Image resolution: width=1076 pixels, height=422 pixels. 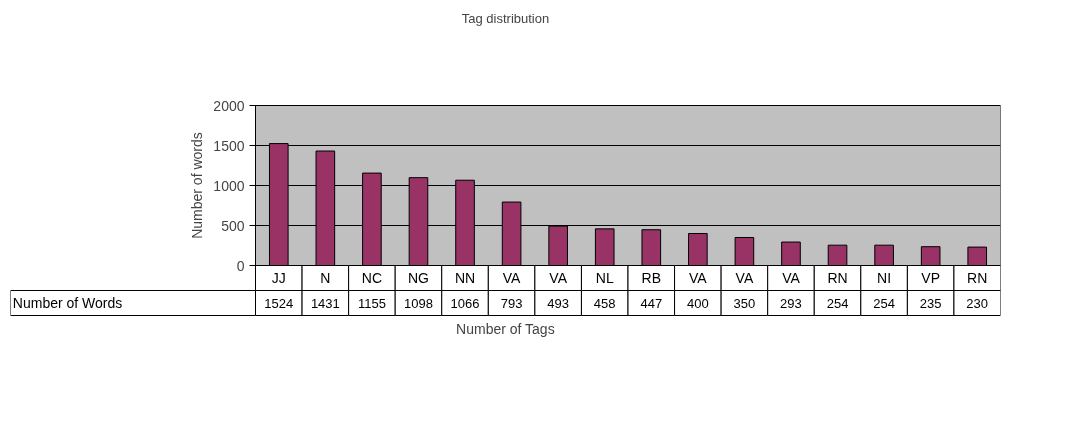 What do you see at coordinates (240, 265) in the screenshot?
I see `y-tick-label: 0` at bounding box center [240, 265].